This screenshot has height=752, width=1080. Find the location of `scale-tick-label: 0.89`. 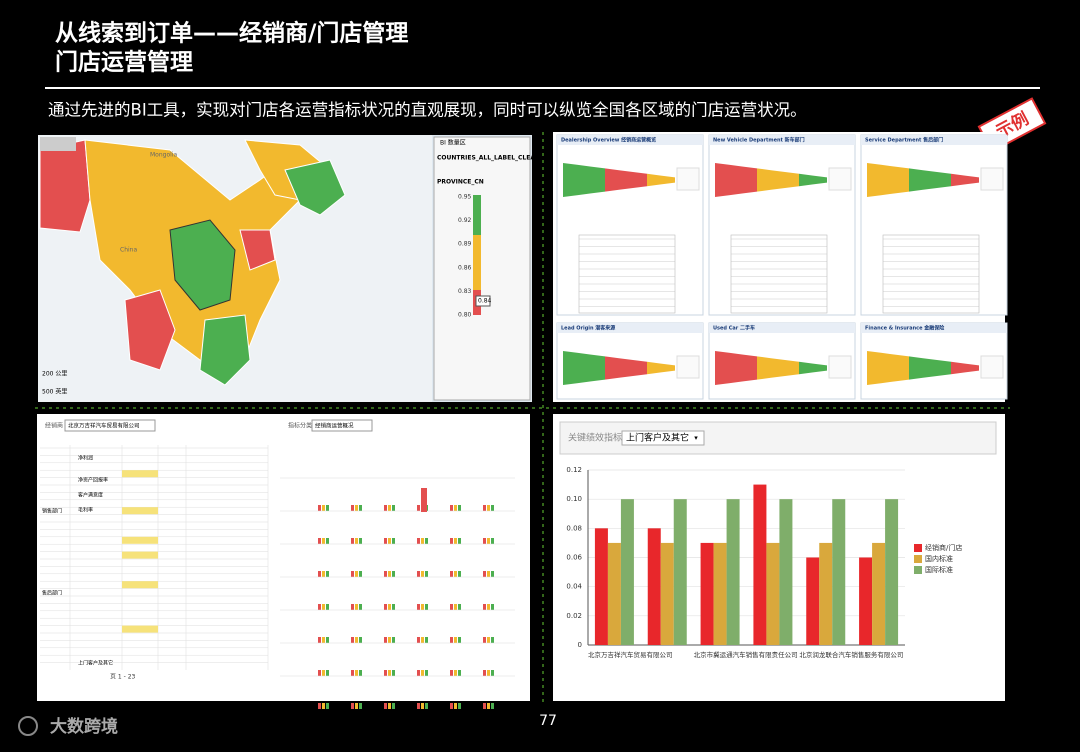

scale-tick-label: 0.89 is located at coordinates (465, 244).